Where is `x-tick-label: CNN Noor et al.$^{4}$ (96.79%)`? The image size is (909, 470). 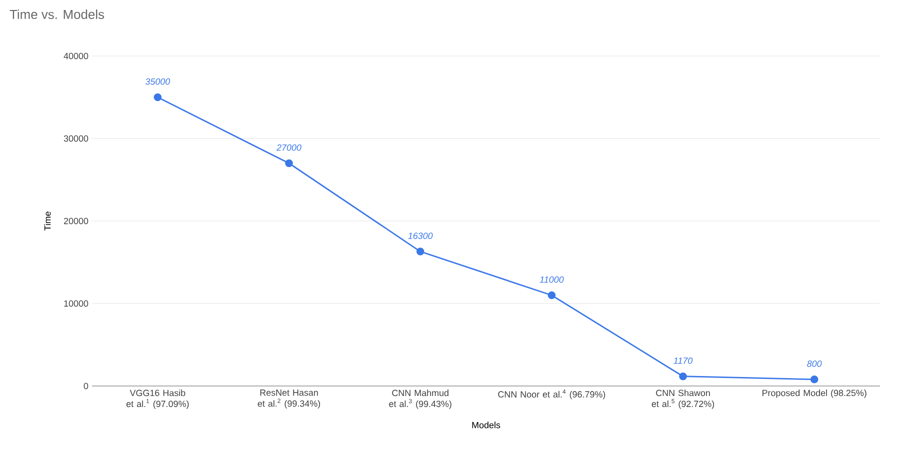 x-tick-label: CNN Noor et al.$^{4}$ (96.79%) is located at coordinates (552, 395).